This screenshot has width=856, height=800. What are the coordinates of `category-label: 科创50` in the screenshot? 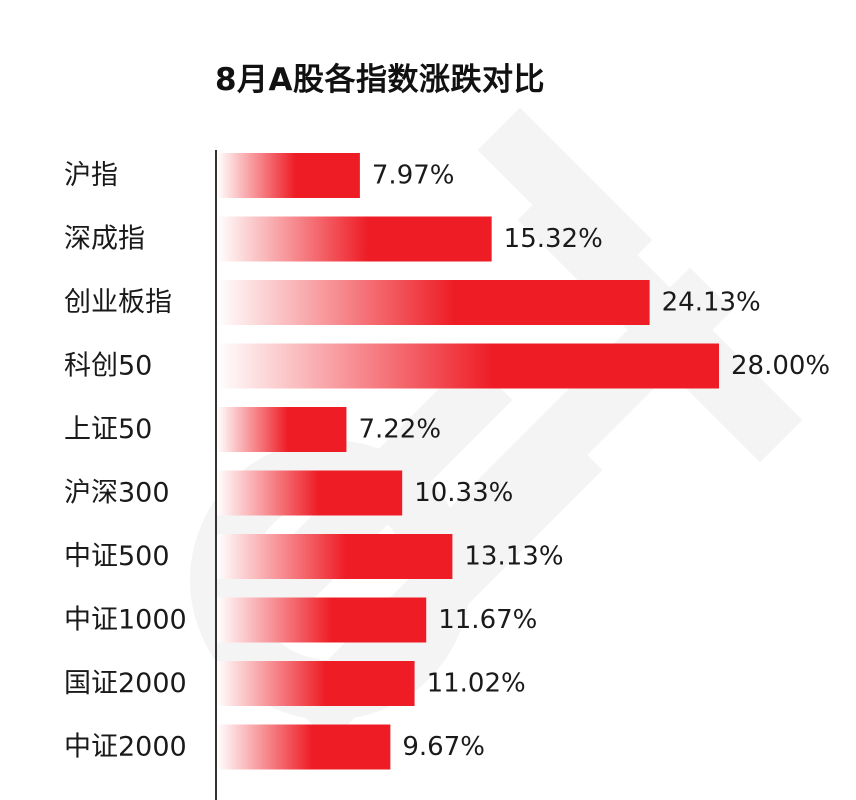 It's located at (108, 366).